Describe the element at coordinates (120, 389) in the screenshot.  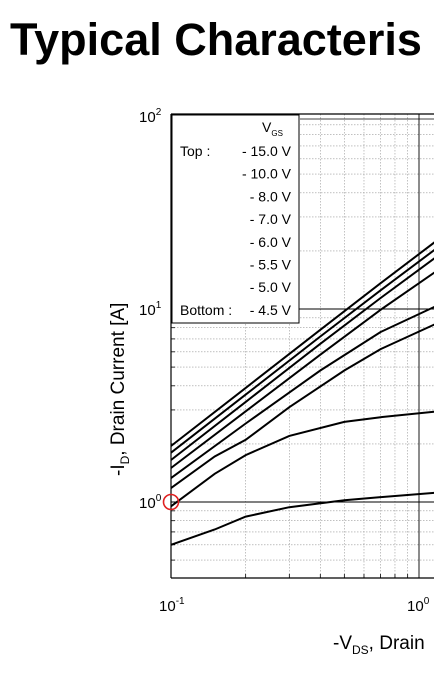
I see `y-axis-label: -ID, Drain Current [A]` at that location.